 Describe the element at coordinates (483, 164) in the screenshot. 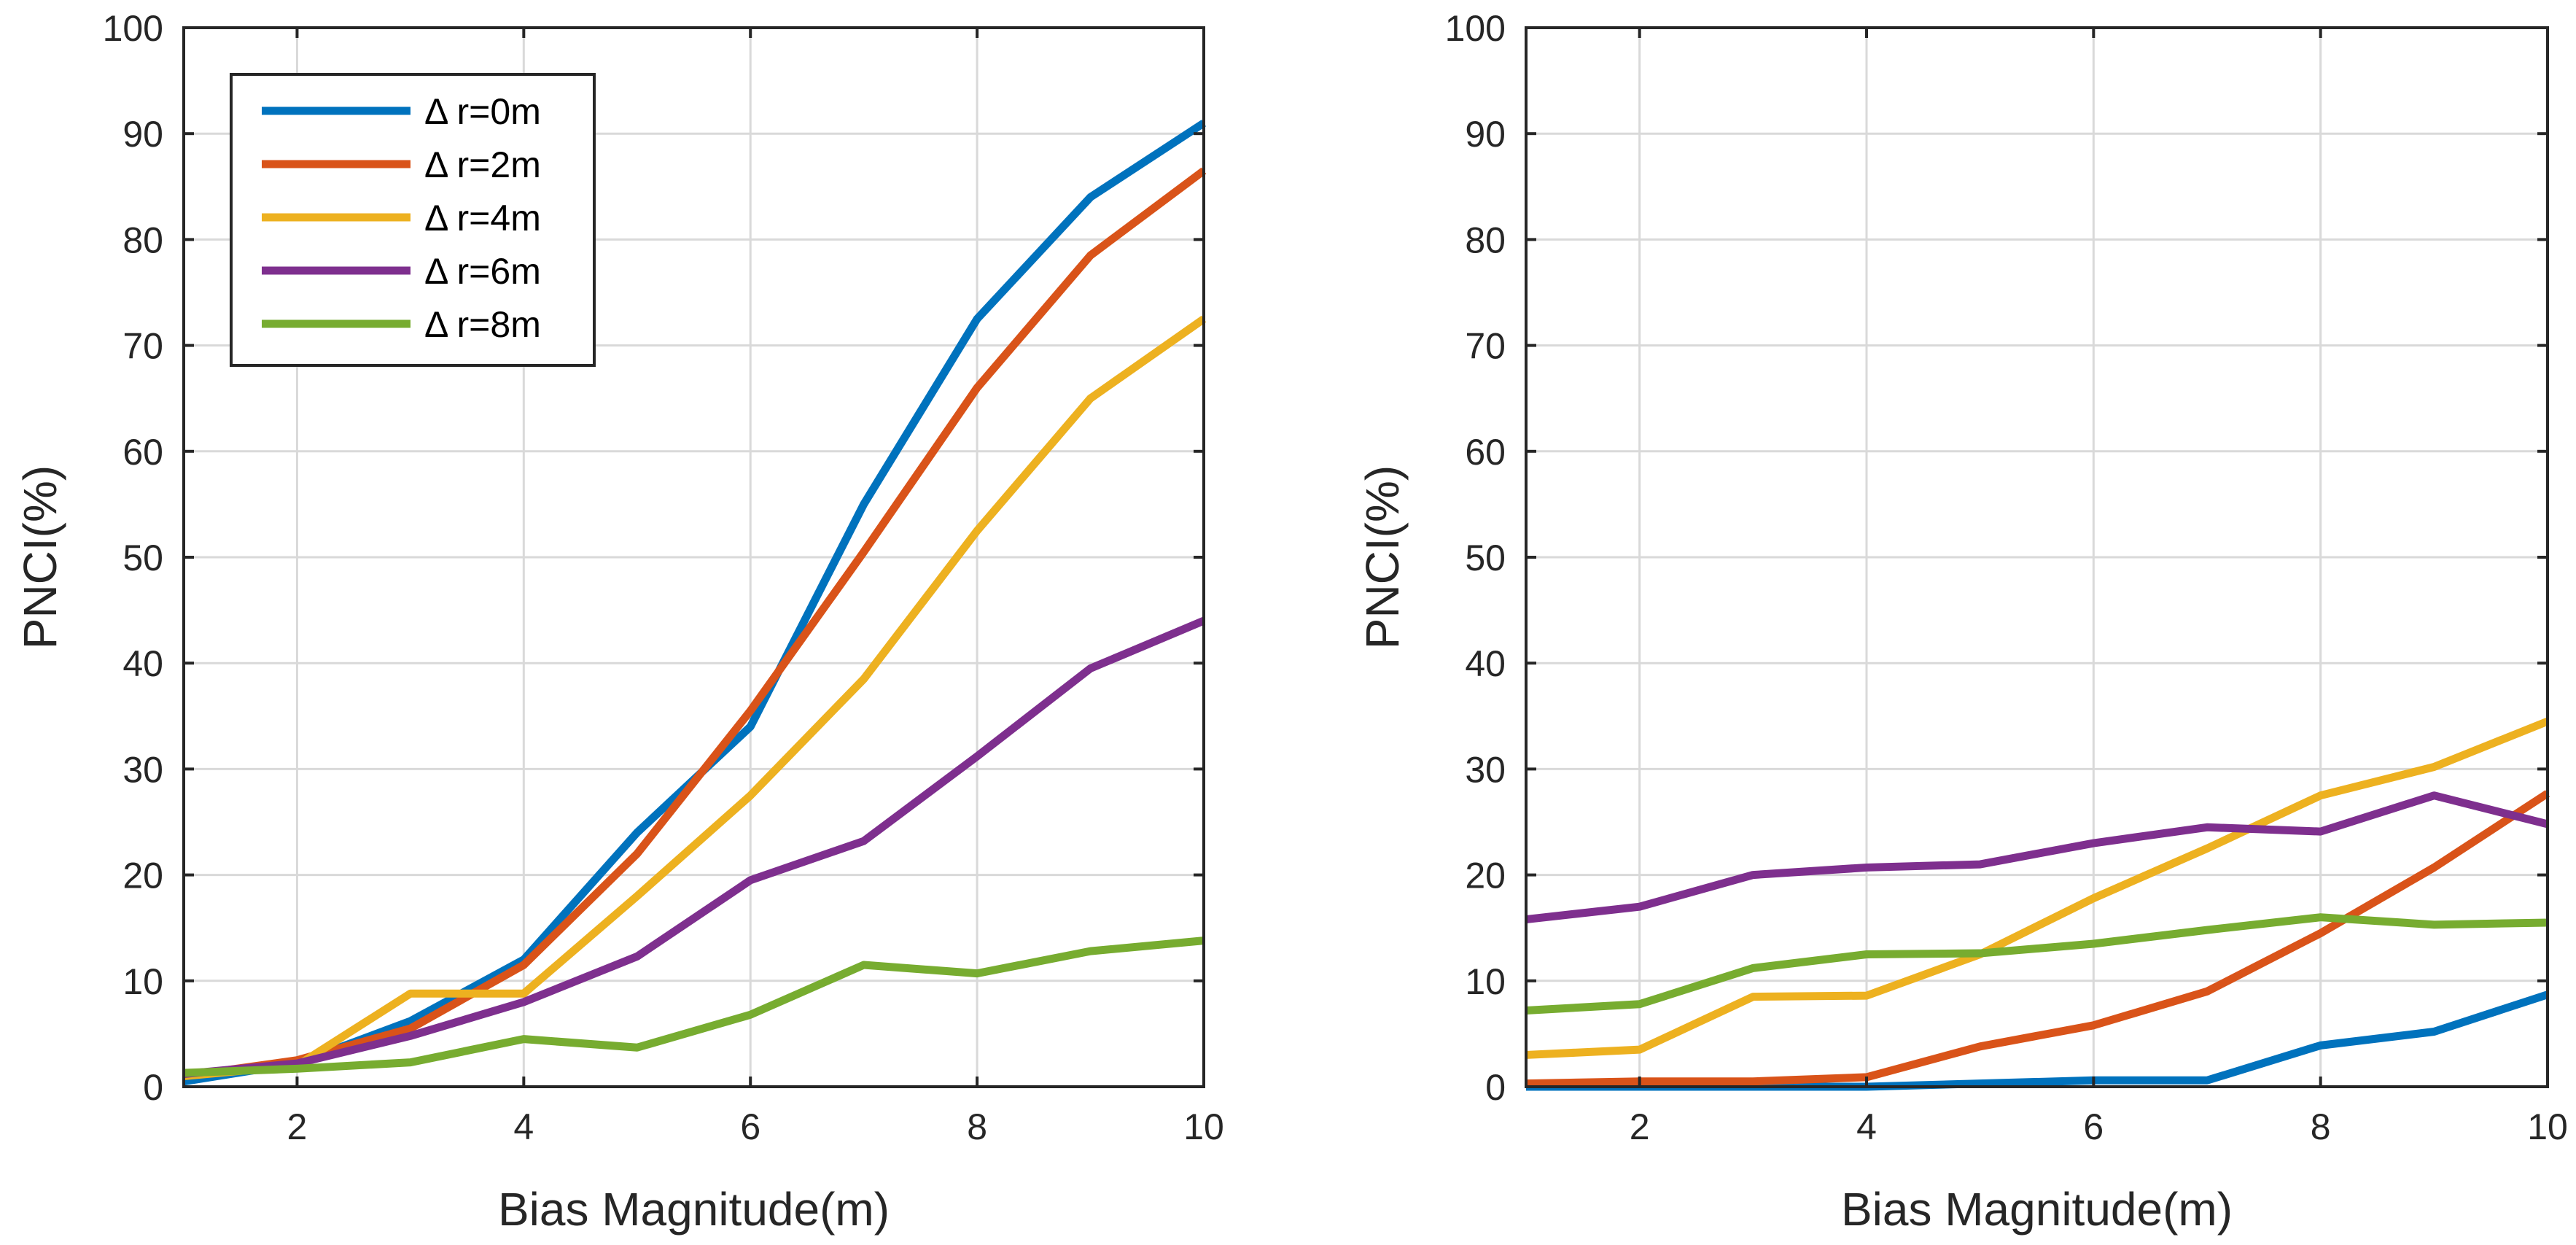

I see `legend-label: Δ r=2m` at that location.